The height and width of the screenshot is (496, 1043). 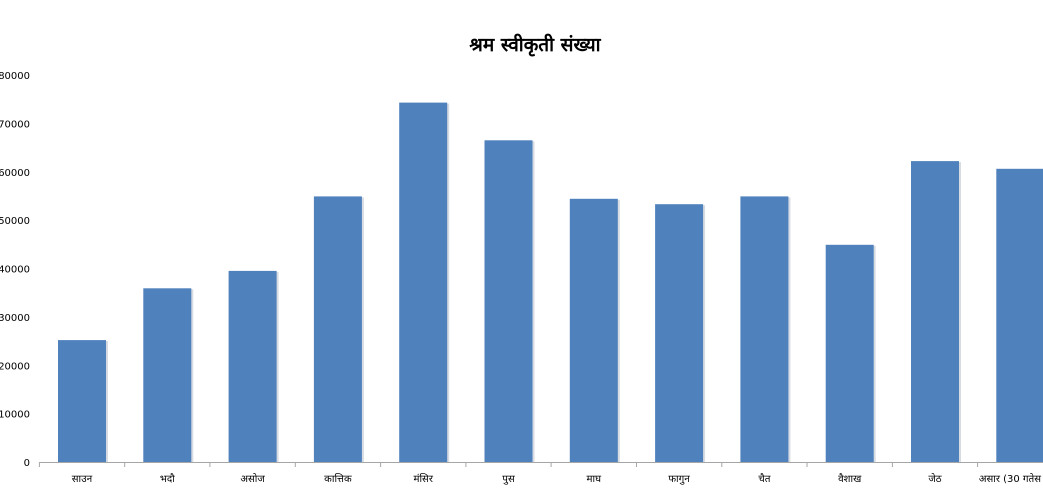 I want to click on x-category-label: पुस, so click(x=508, y=479).